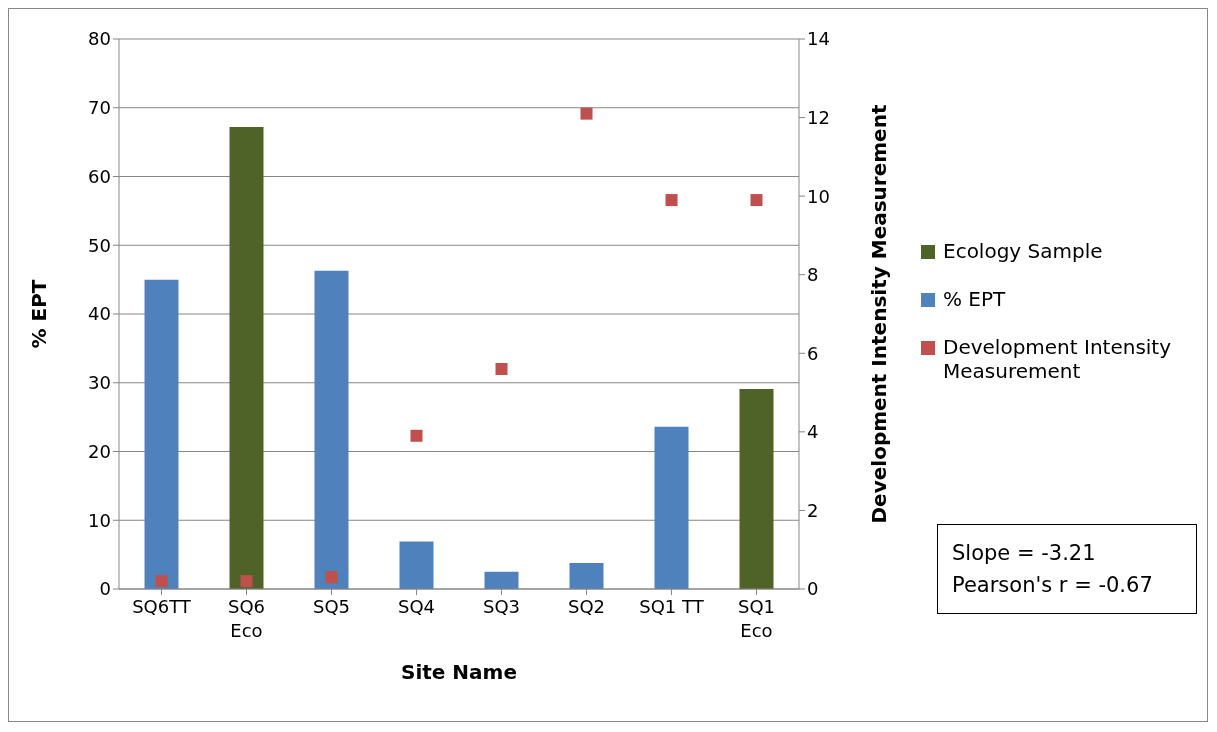 The height and width of the screenshot is (732, 1217). Describe the element at coordinates (99, 520) in the screenshot. I see `y-tick-label: 10` at that location.